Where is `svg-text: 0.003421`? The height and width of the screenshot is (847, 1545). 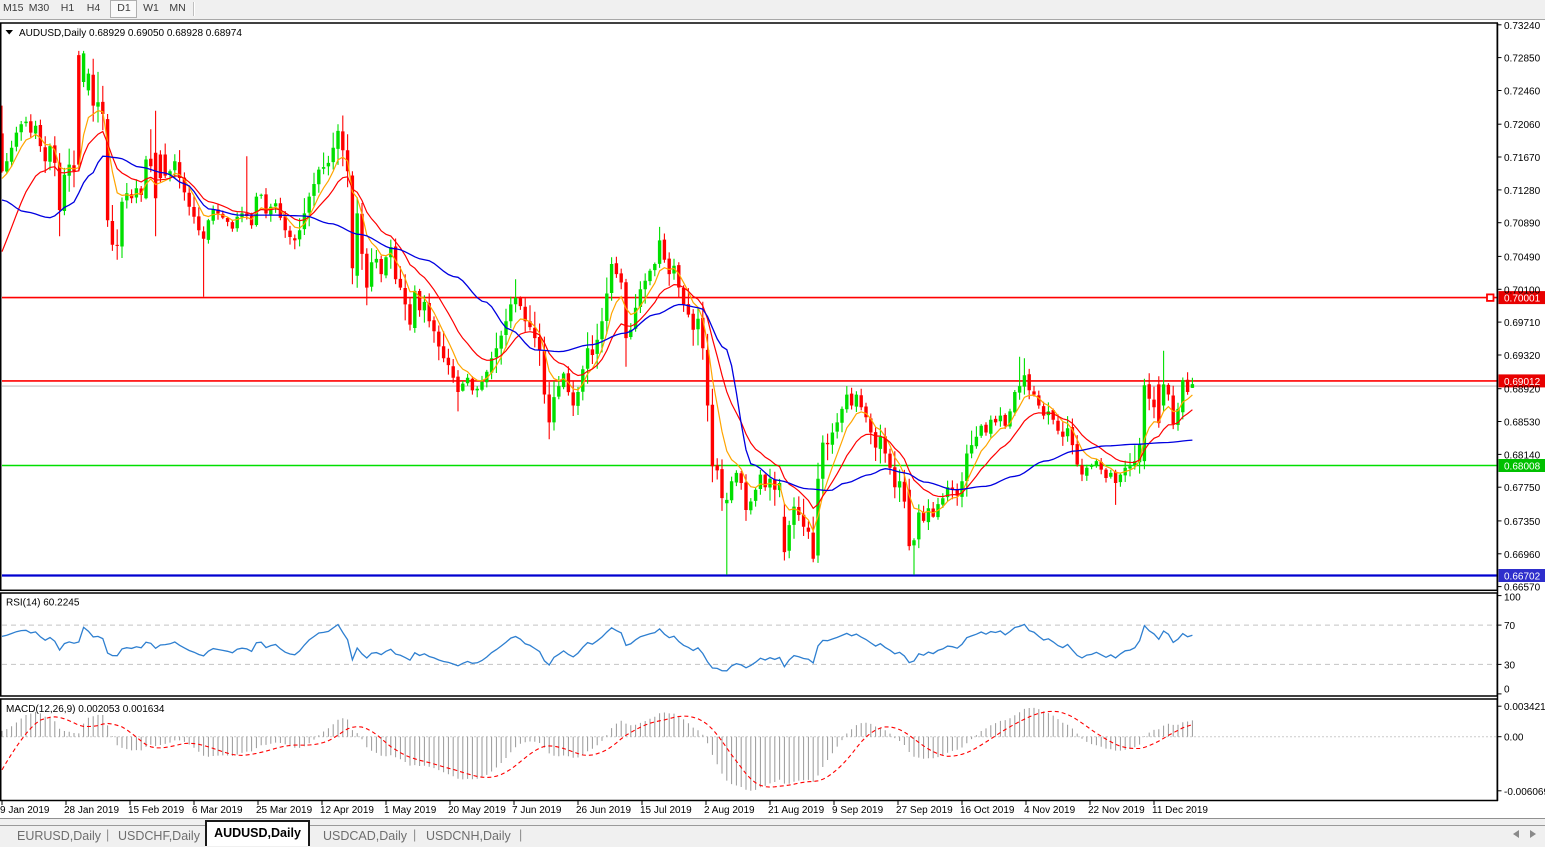 svg-text: 0.003421 is located at coordinates (1524, 707).